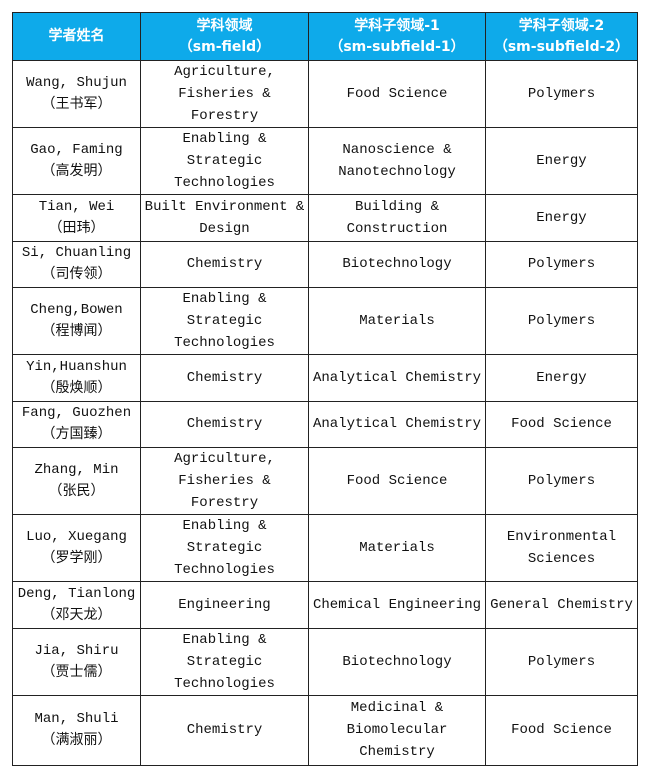 This screenshot has width=649, height=766. Describe the element at coordinates (76, 537) in the screenshot. I see `cell-line: Luo, Xuegang` at that location.